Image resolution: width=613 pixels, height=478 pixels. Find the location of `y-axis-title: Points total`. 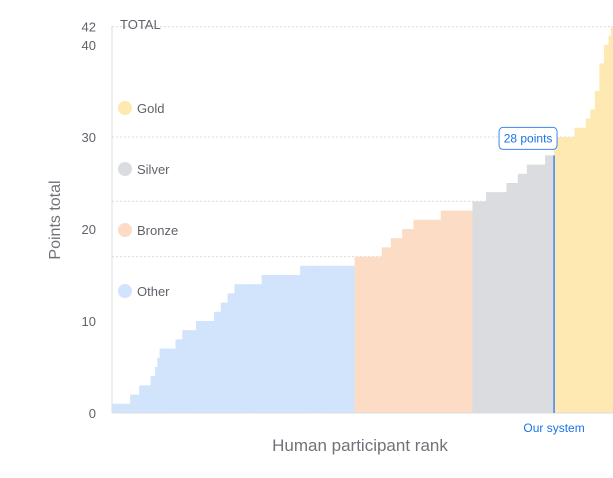

y-axis-title: Points total is located at coordinates (55, 219).